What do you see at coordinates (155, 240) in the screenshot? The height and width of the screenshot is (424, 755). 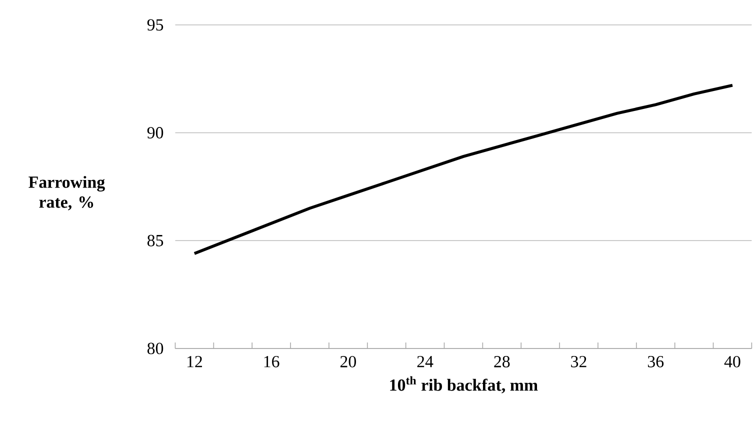 I see `y-tick-label: 85` at bounding box center [155, 240].